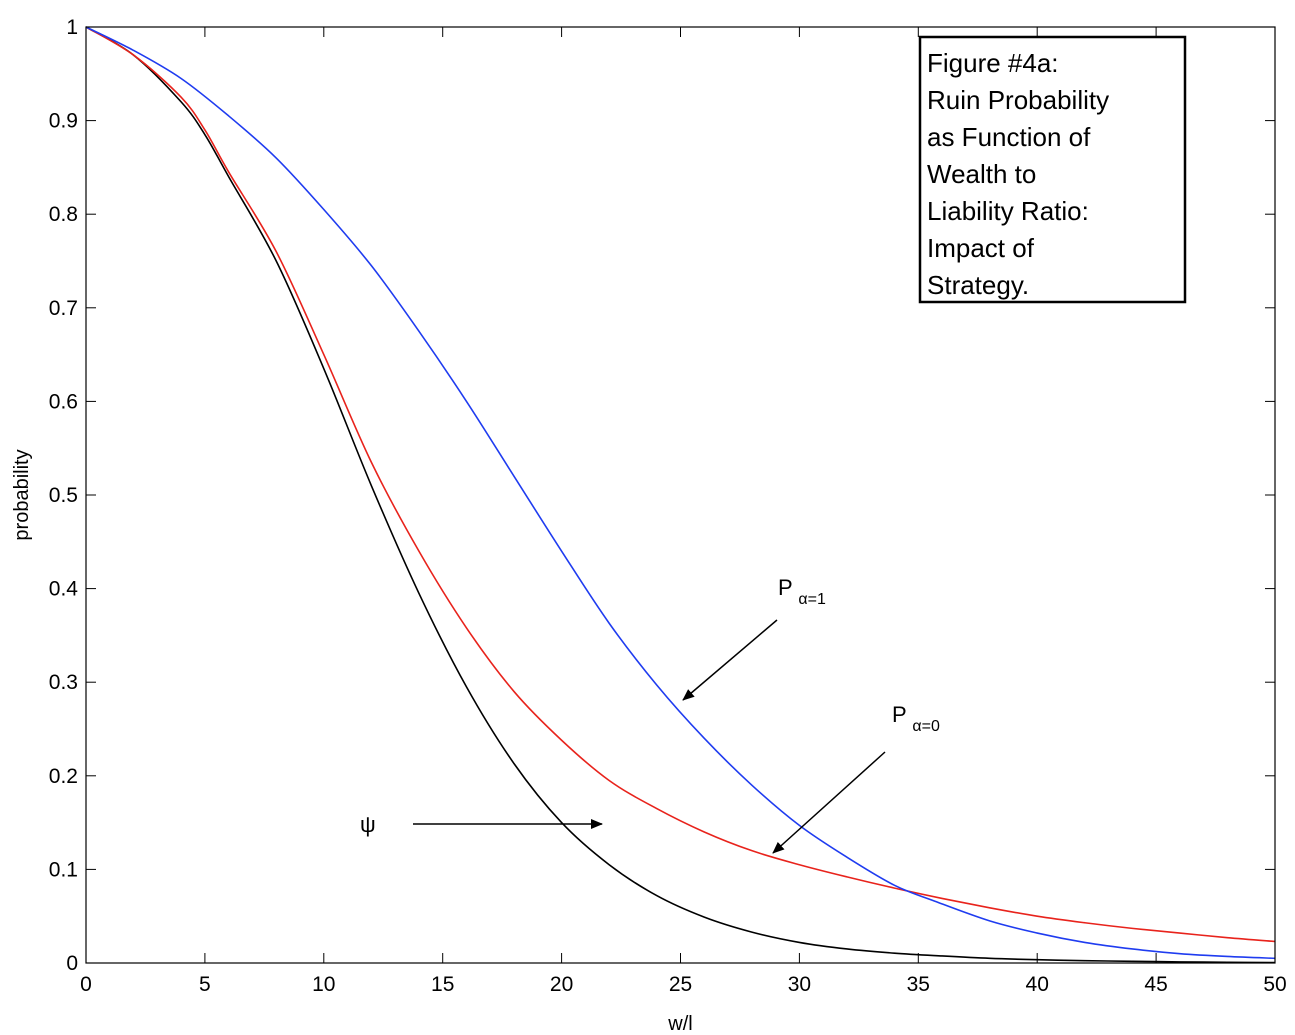 This screenshot has height=1035, width=1295. What do you see at coordinates (72, 963) in the screenshot?
I see `y-tick-label: 0` at bounding box center [72, 963].